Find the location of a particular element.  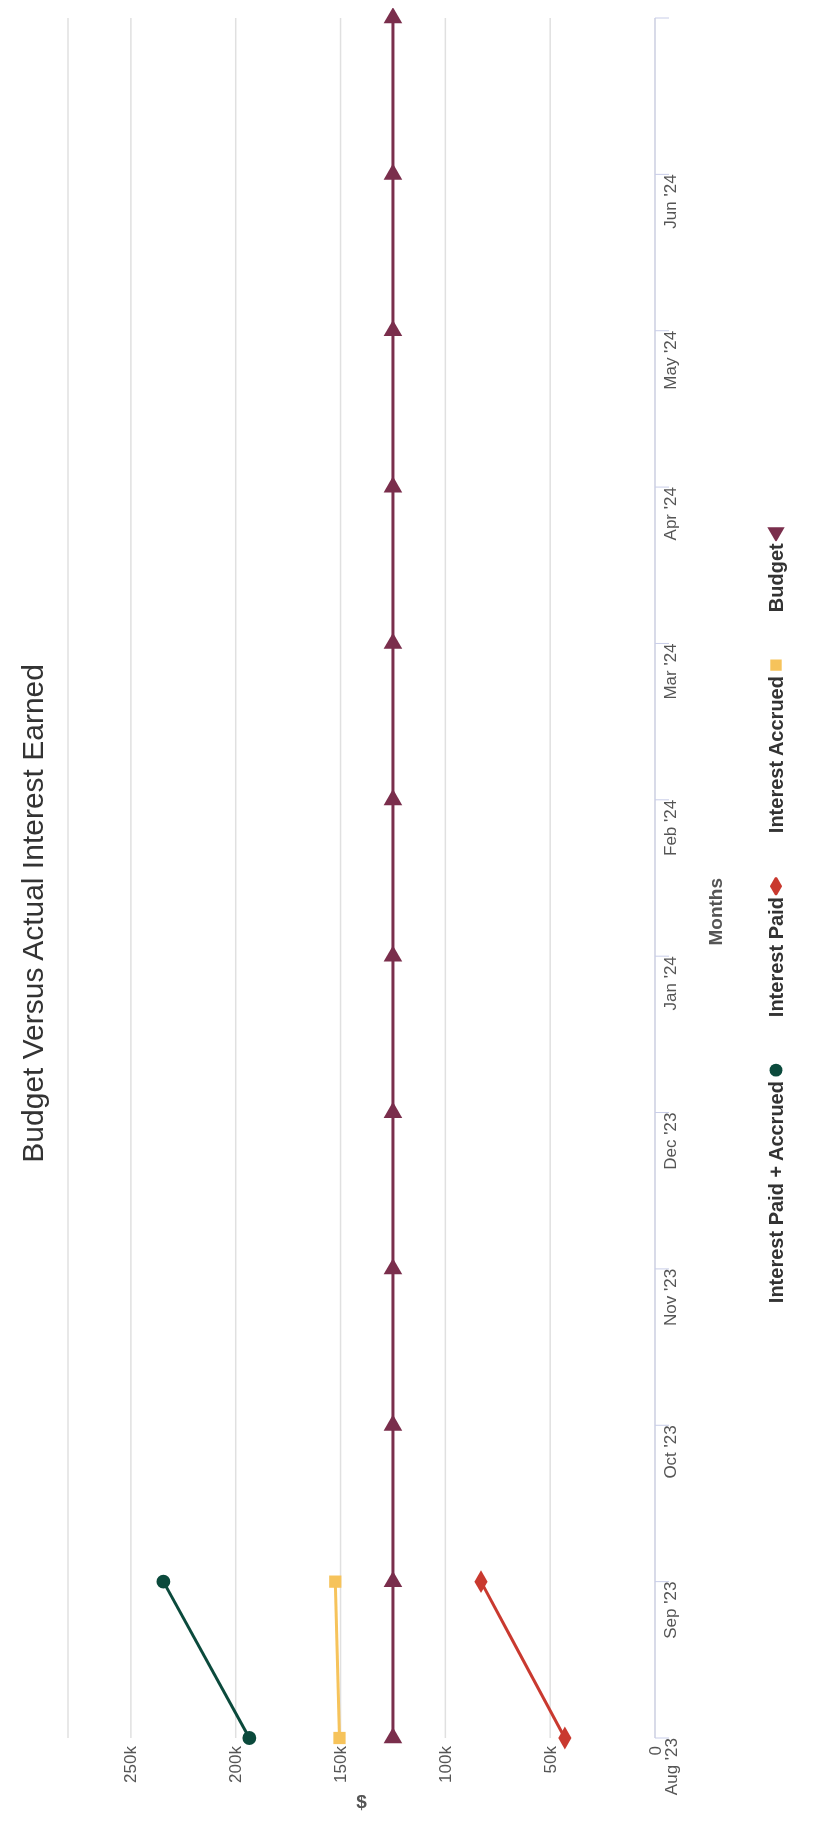

x-tick-label: 50k is located at coordinates (550, 1759).